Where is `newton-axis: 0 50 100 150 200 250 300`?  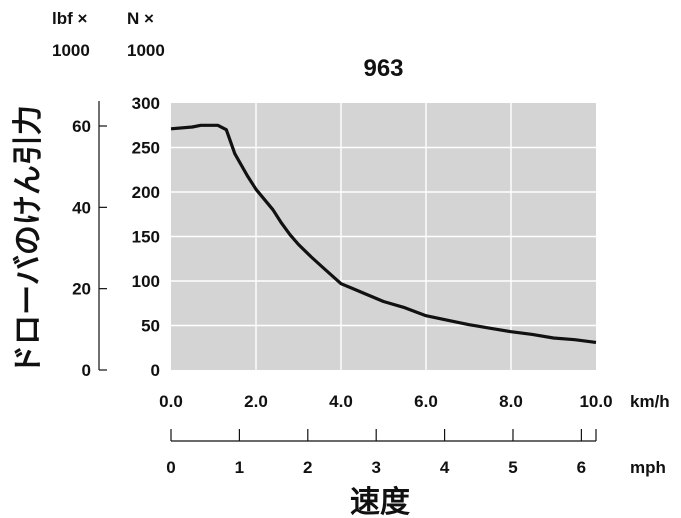
newton-axis: 0 50 100 150 200 250 300 is located at coordinates (146, 237).